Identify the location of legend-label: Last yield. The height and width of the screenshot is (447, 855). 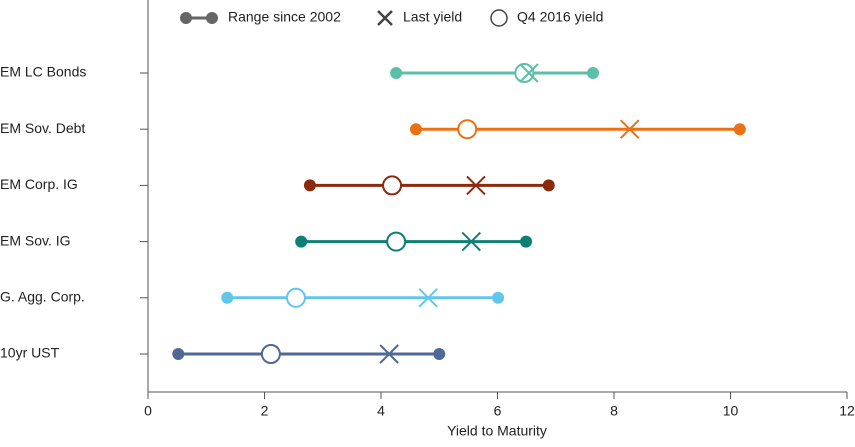
(432, 17).